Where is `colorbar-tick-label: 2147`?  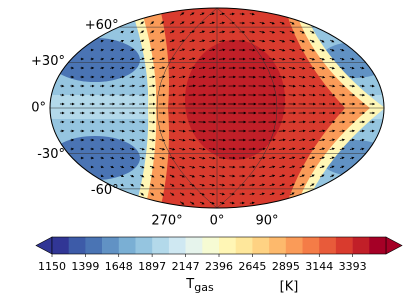
colorbar-tick-label: 2147 is located at coordinates (186, 266).